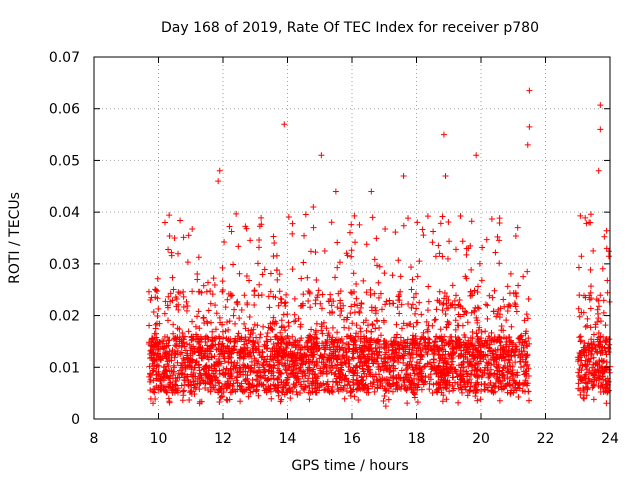 The image size is (640, 480). What do you see at coordinates (75, 420) in the screenshot?
I see `y-tick-label: 0` at bounding box center [75, 420].